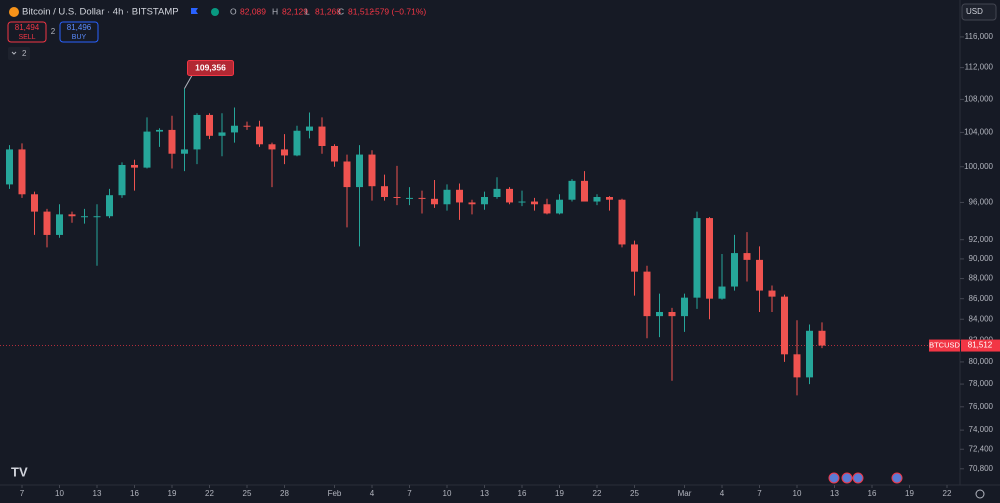 The image size is (1000, 503). What do you see at coordinates (210, 67) in the screenshot?
I see `high-callout-label: 109,356` at bounding box center [210, 67].